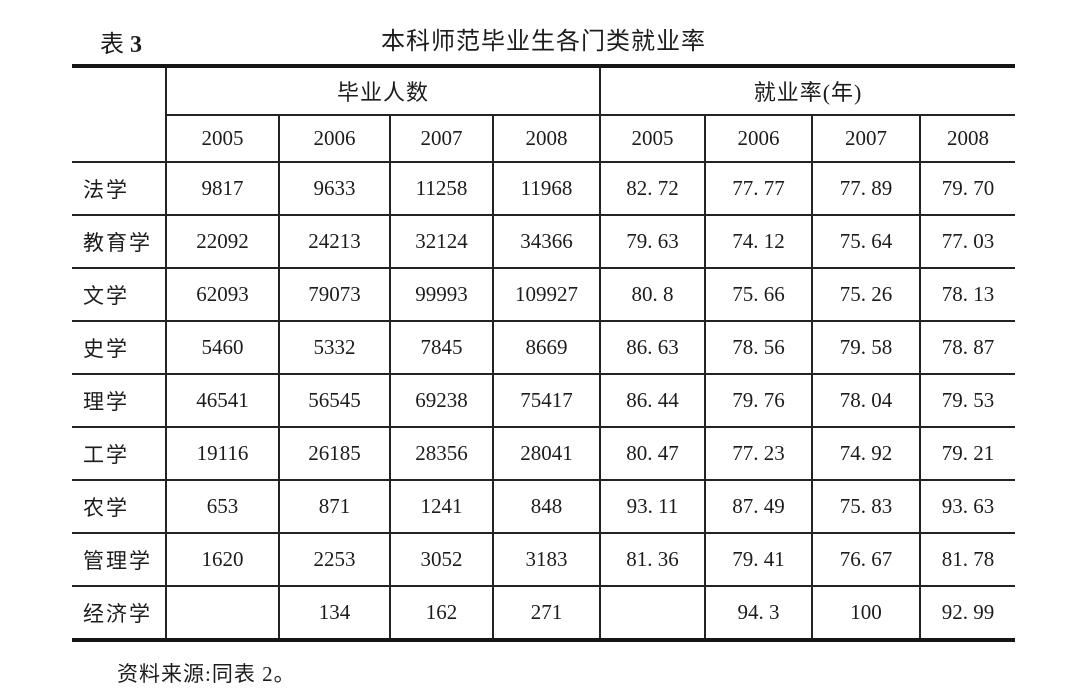  I want to click on cell-value: 79. 63, so click(653, 241).